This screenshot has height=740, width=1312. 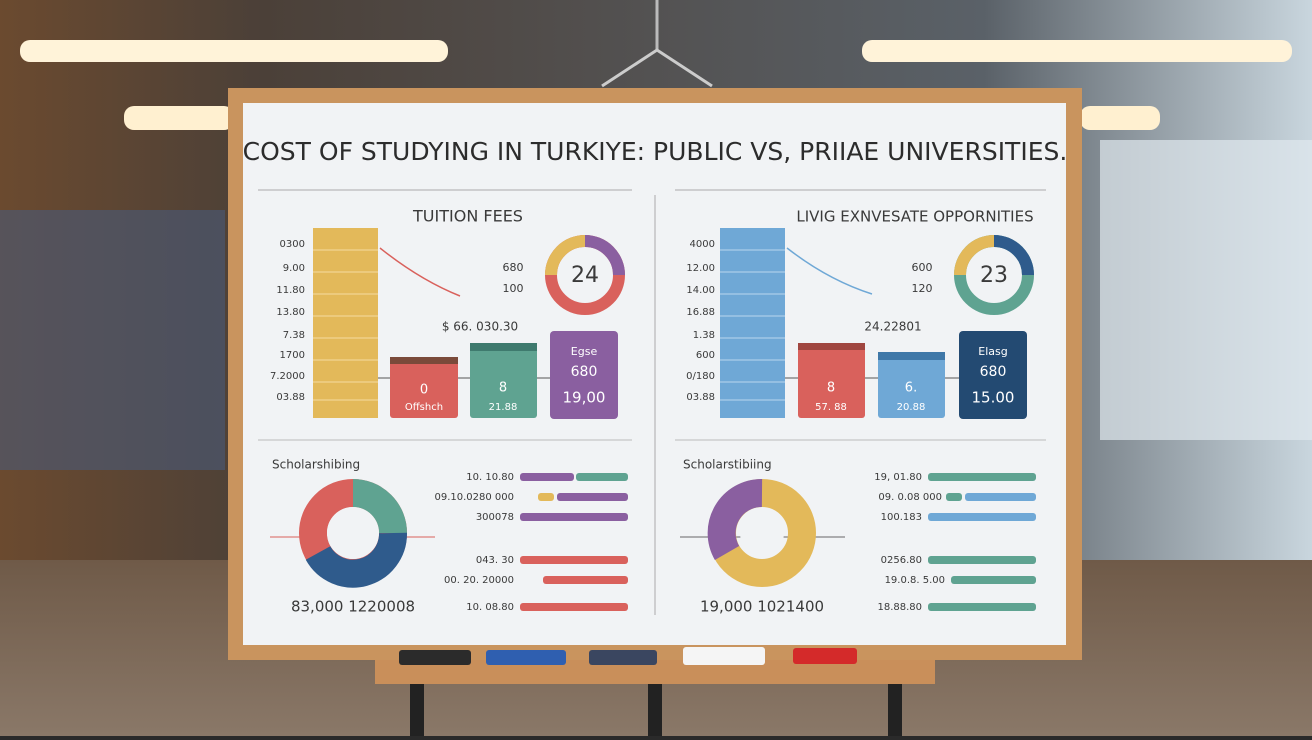 I want to click on row-label: 0256.80, so click(x=901, y=560).